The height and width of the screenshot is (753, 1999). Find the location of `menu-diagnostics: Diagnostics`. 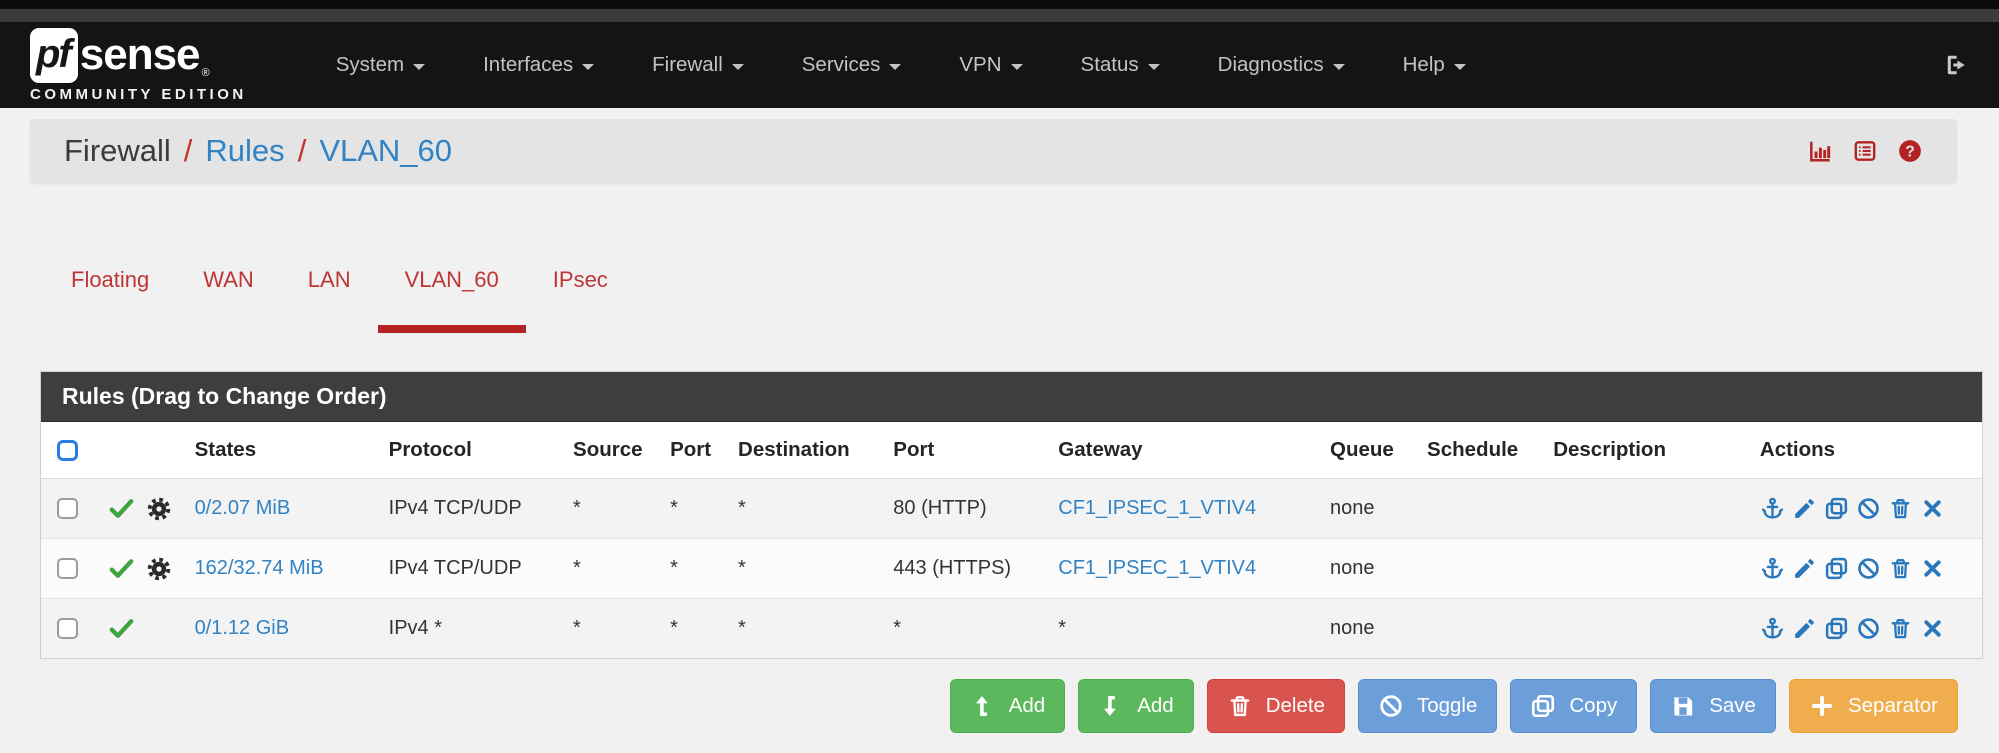

menu-diagnostics: Diagnostics is located at coordinates (1281, 65).